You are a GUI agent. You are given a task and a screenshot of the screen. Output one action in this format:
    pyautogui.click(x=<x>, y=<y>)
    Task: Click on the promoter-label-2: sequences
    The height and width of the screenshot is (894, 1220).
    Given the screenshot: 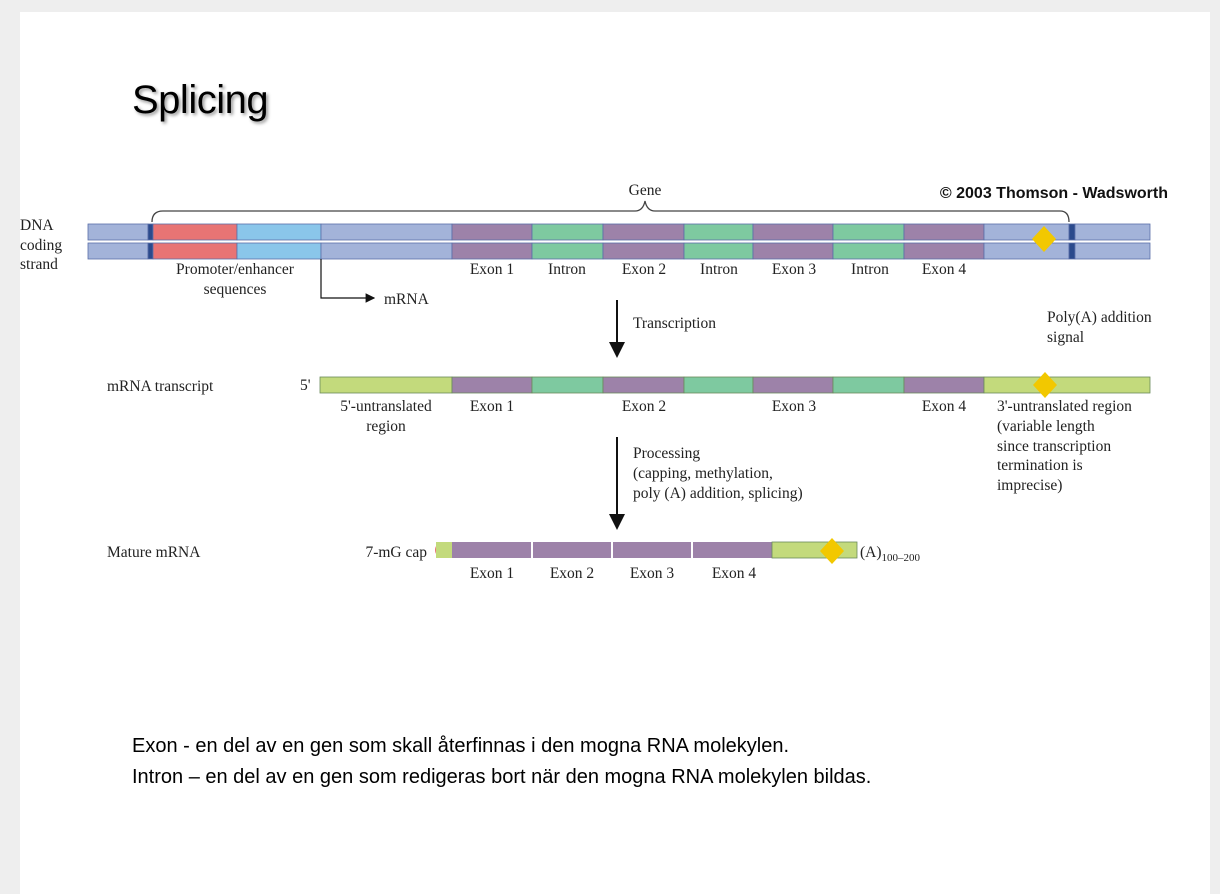 What is the action you would take?
    pyautogui.click(x=235, y=289)
    